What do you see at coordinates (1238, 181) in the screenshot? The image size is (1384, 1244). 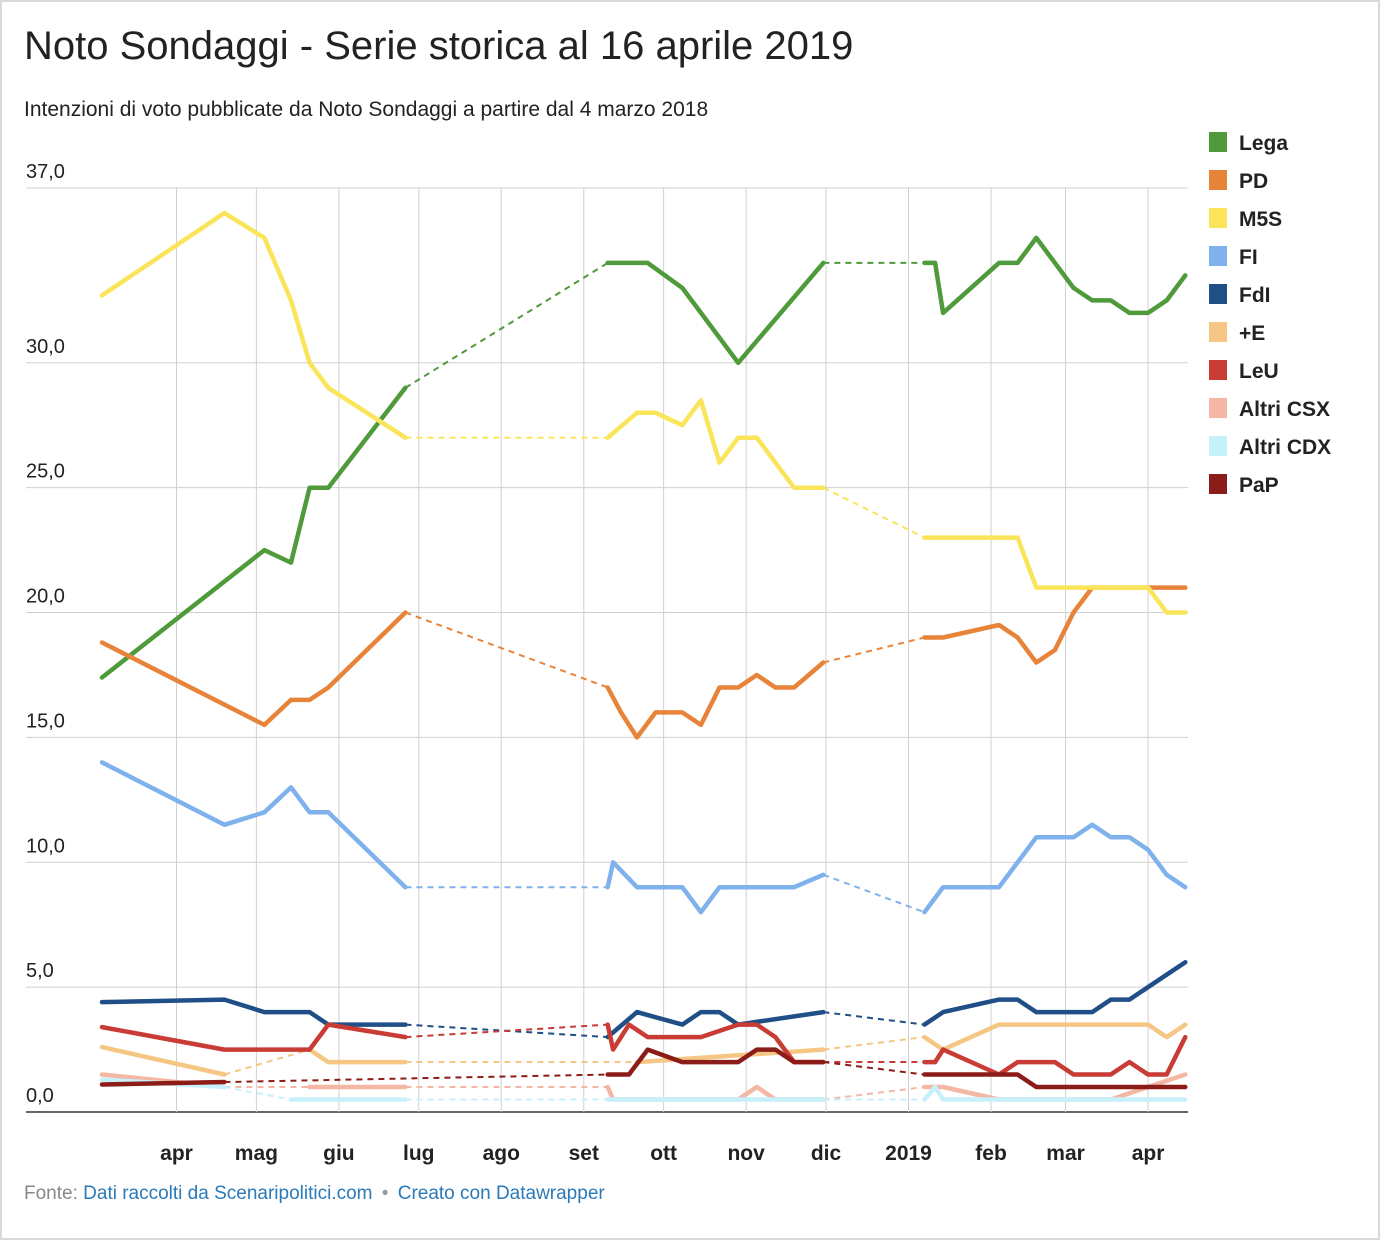 I see `legend-item-pd: PD` at bounding box center [1238, 181].